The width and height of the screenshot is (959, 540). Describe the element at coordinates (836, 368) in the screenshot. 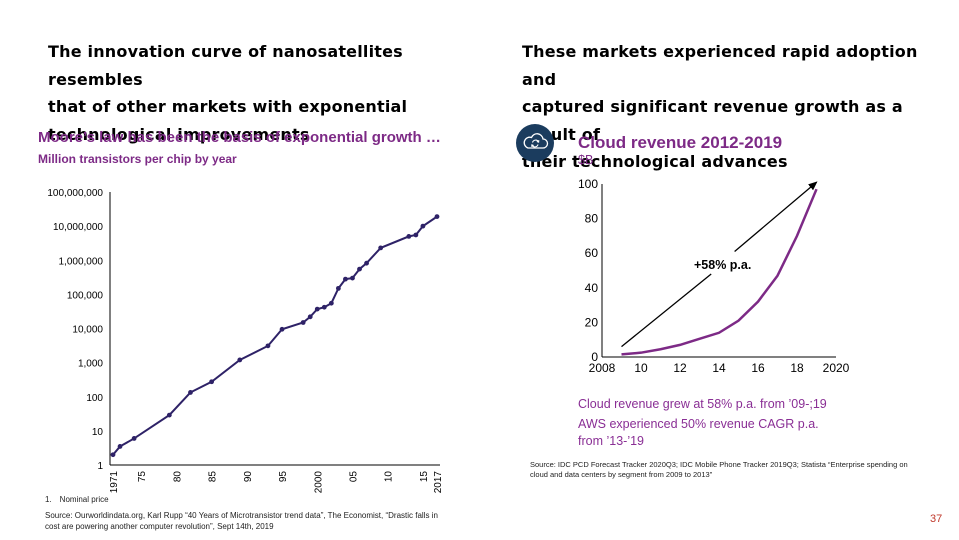

I see `cloud-x-tick-label: 2020` at that location.